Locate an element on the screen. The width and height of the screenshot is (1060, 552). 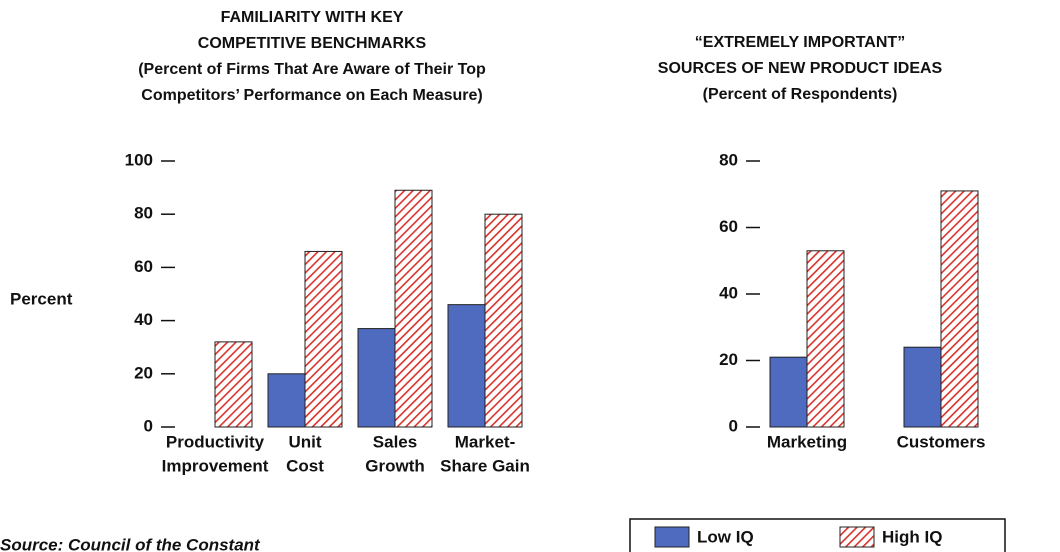
x-tick-label: Improvement is located at coordinates (215, 465).